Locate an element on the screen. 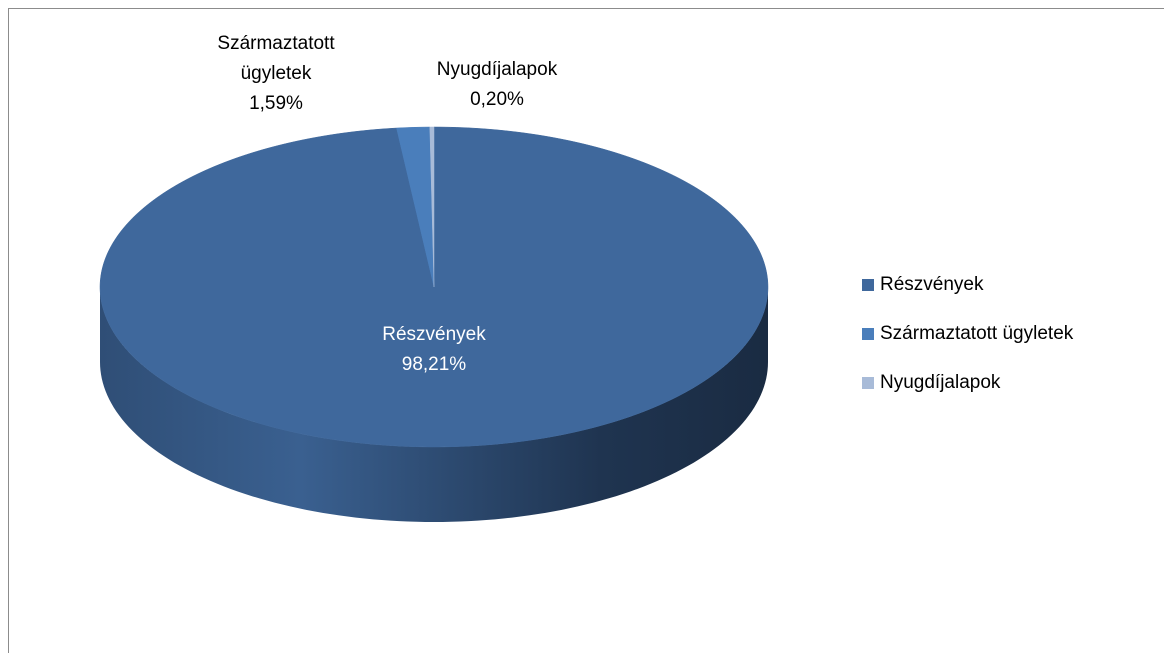 The height and width of the screenshot is (653, 1164). data-label: Származtatott ügyletek 1,59% is located at coordinates (276, 74).